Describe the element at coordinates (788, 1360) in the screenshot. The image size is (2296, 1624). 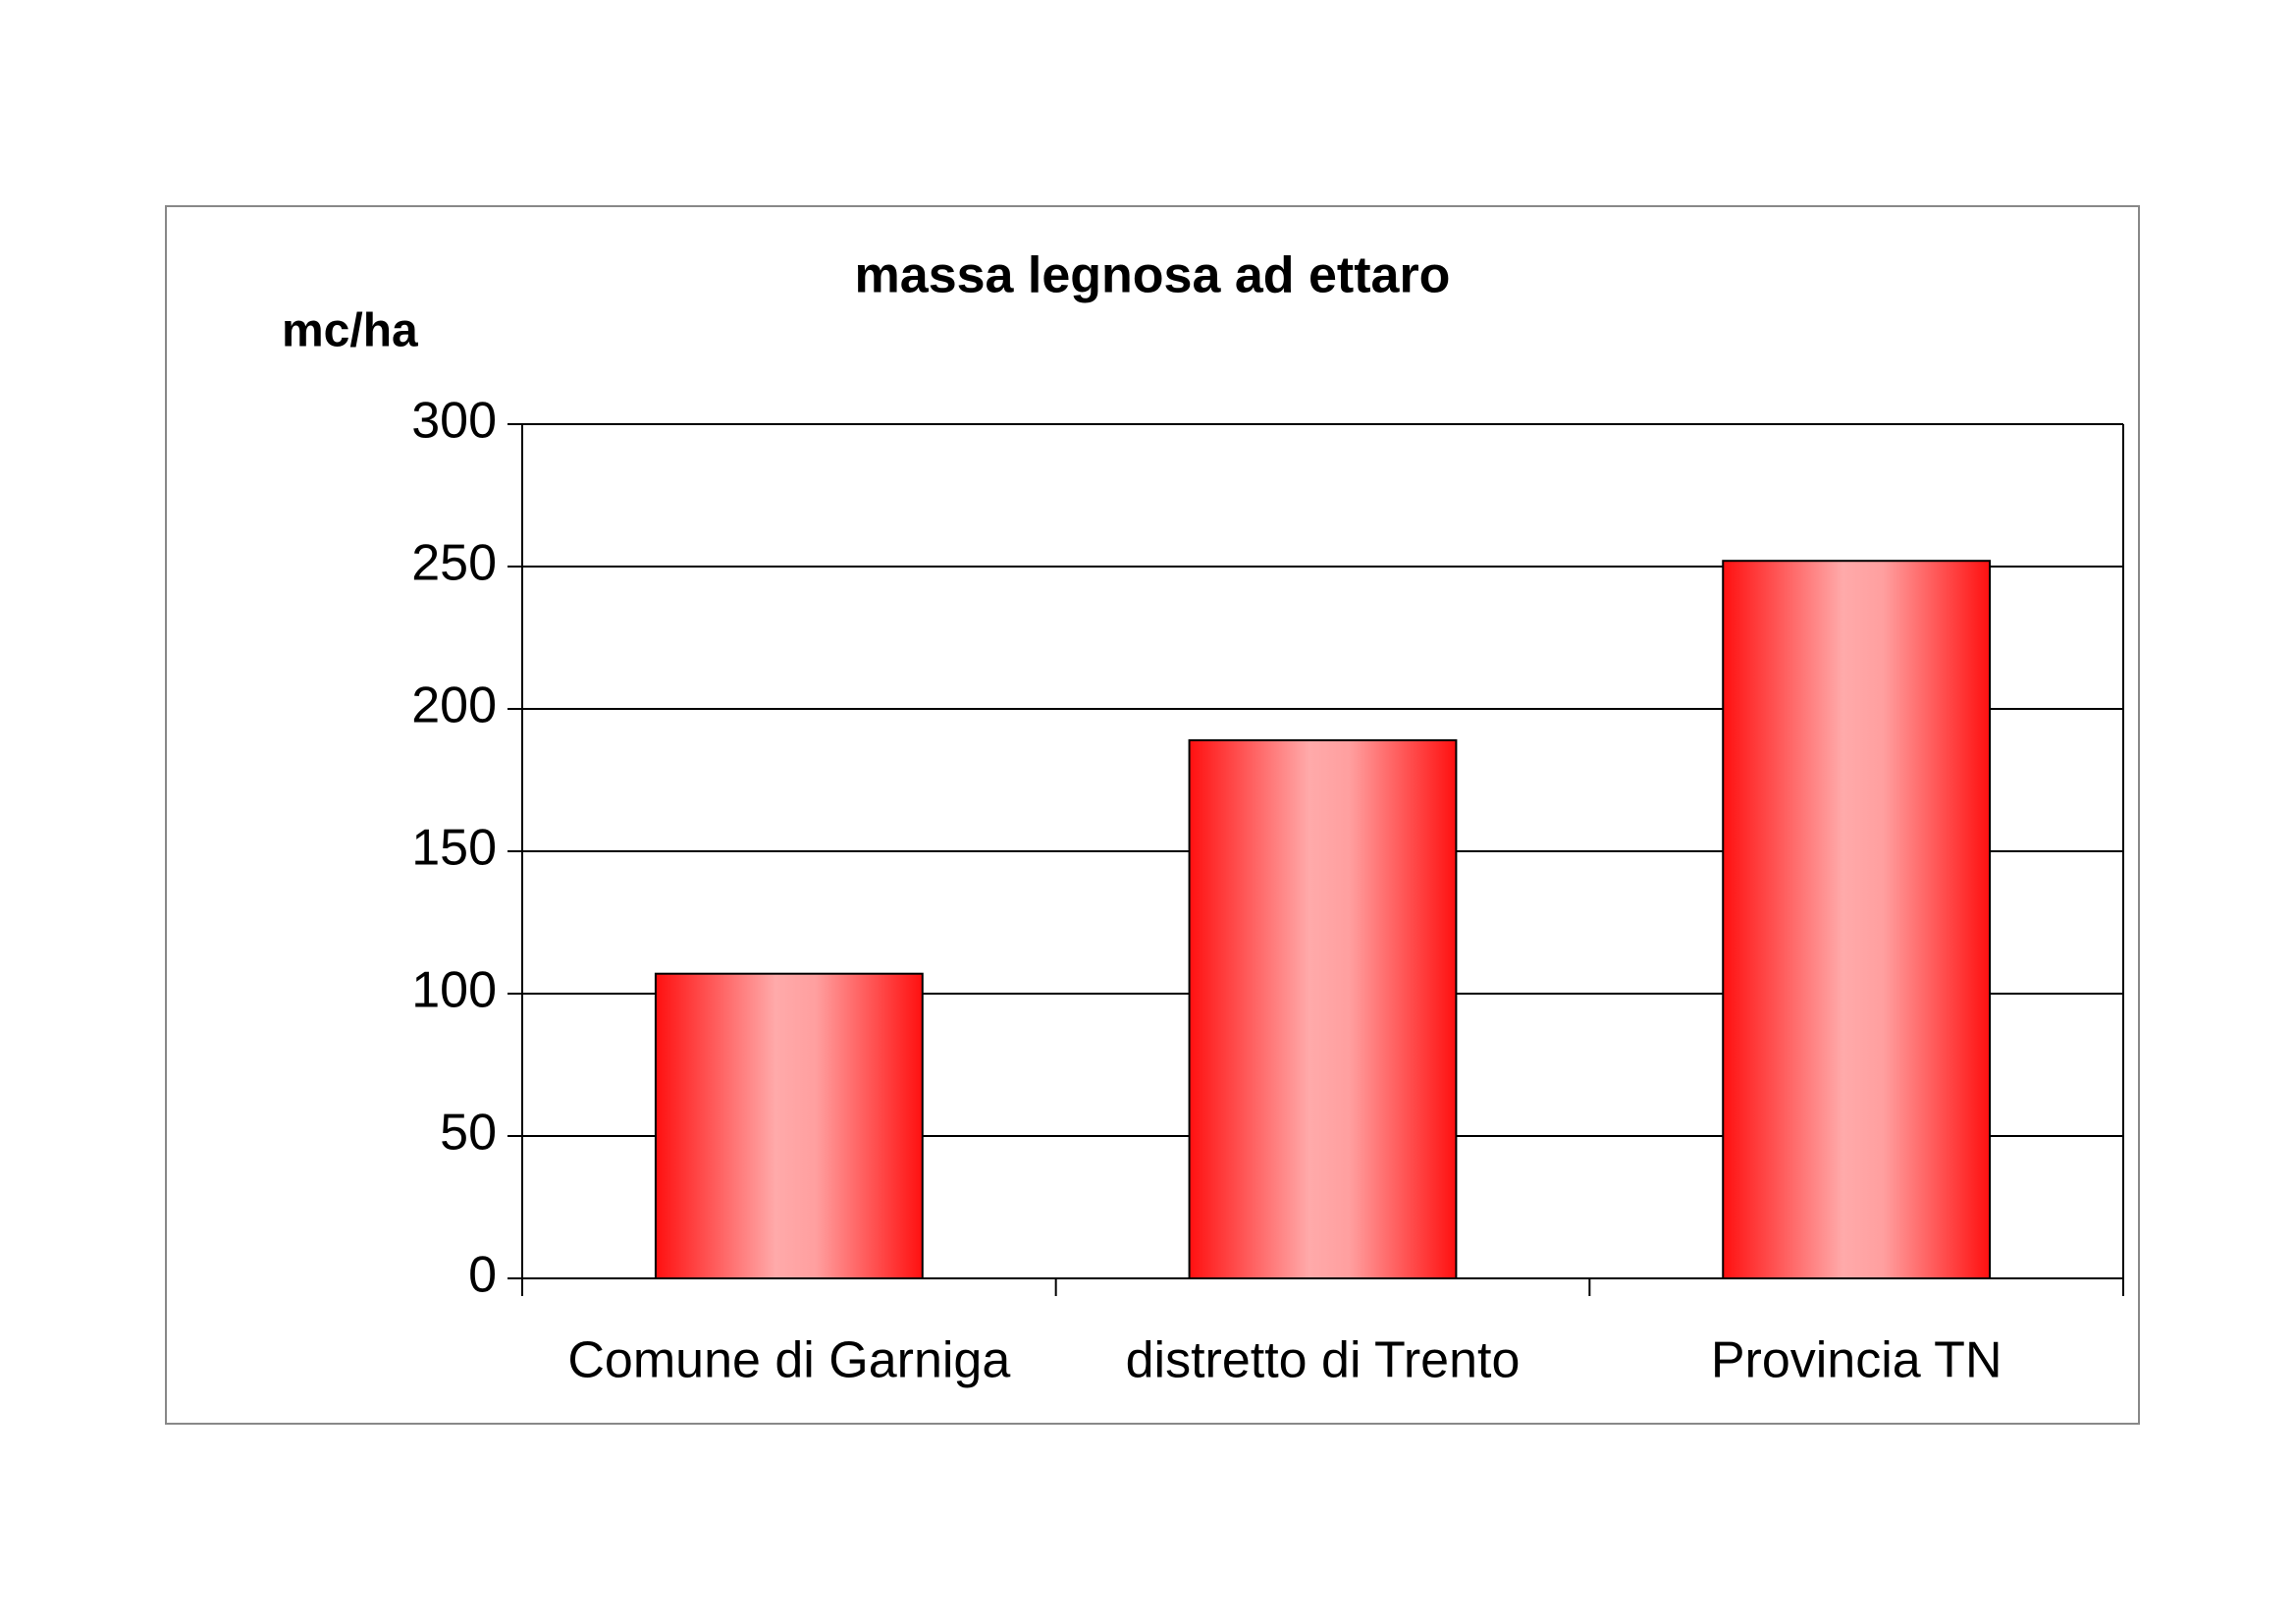
I see `x-tick-label: Comune di Garniga` at that location.